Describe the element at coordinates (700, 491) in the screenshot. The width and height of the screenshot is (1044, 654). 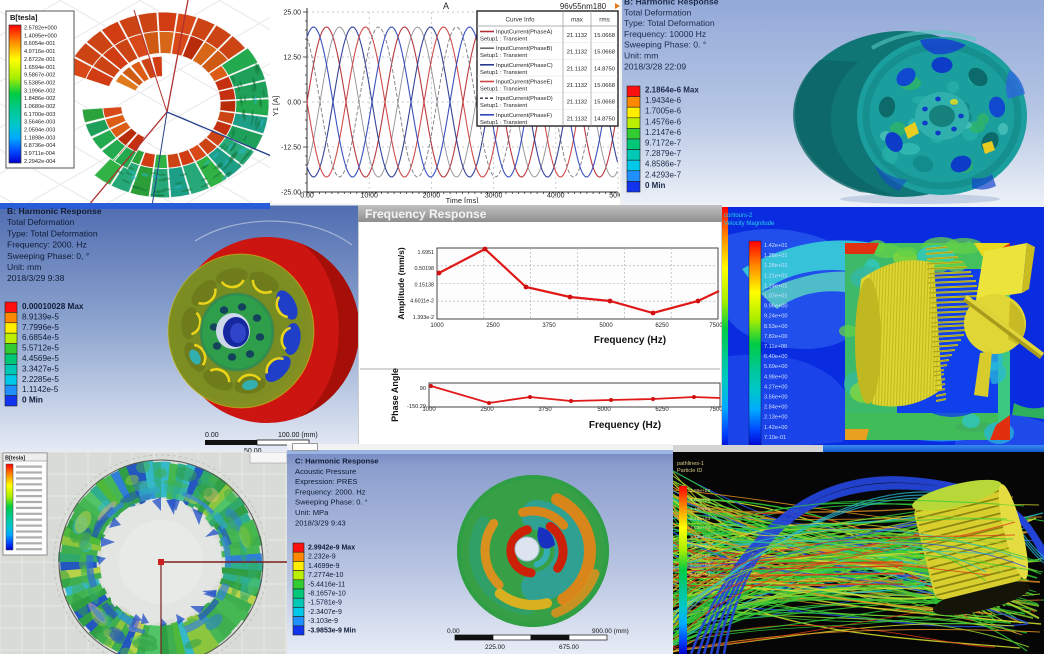
I see `svg-text: 4.86e+03` at that location.